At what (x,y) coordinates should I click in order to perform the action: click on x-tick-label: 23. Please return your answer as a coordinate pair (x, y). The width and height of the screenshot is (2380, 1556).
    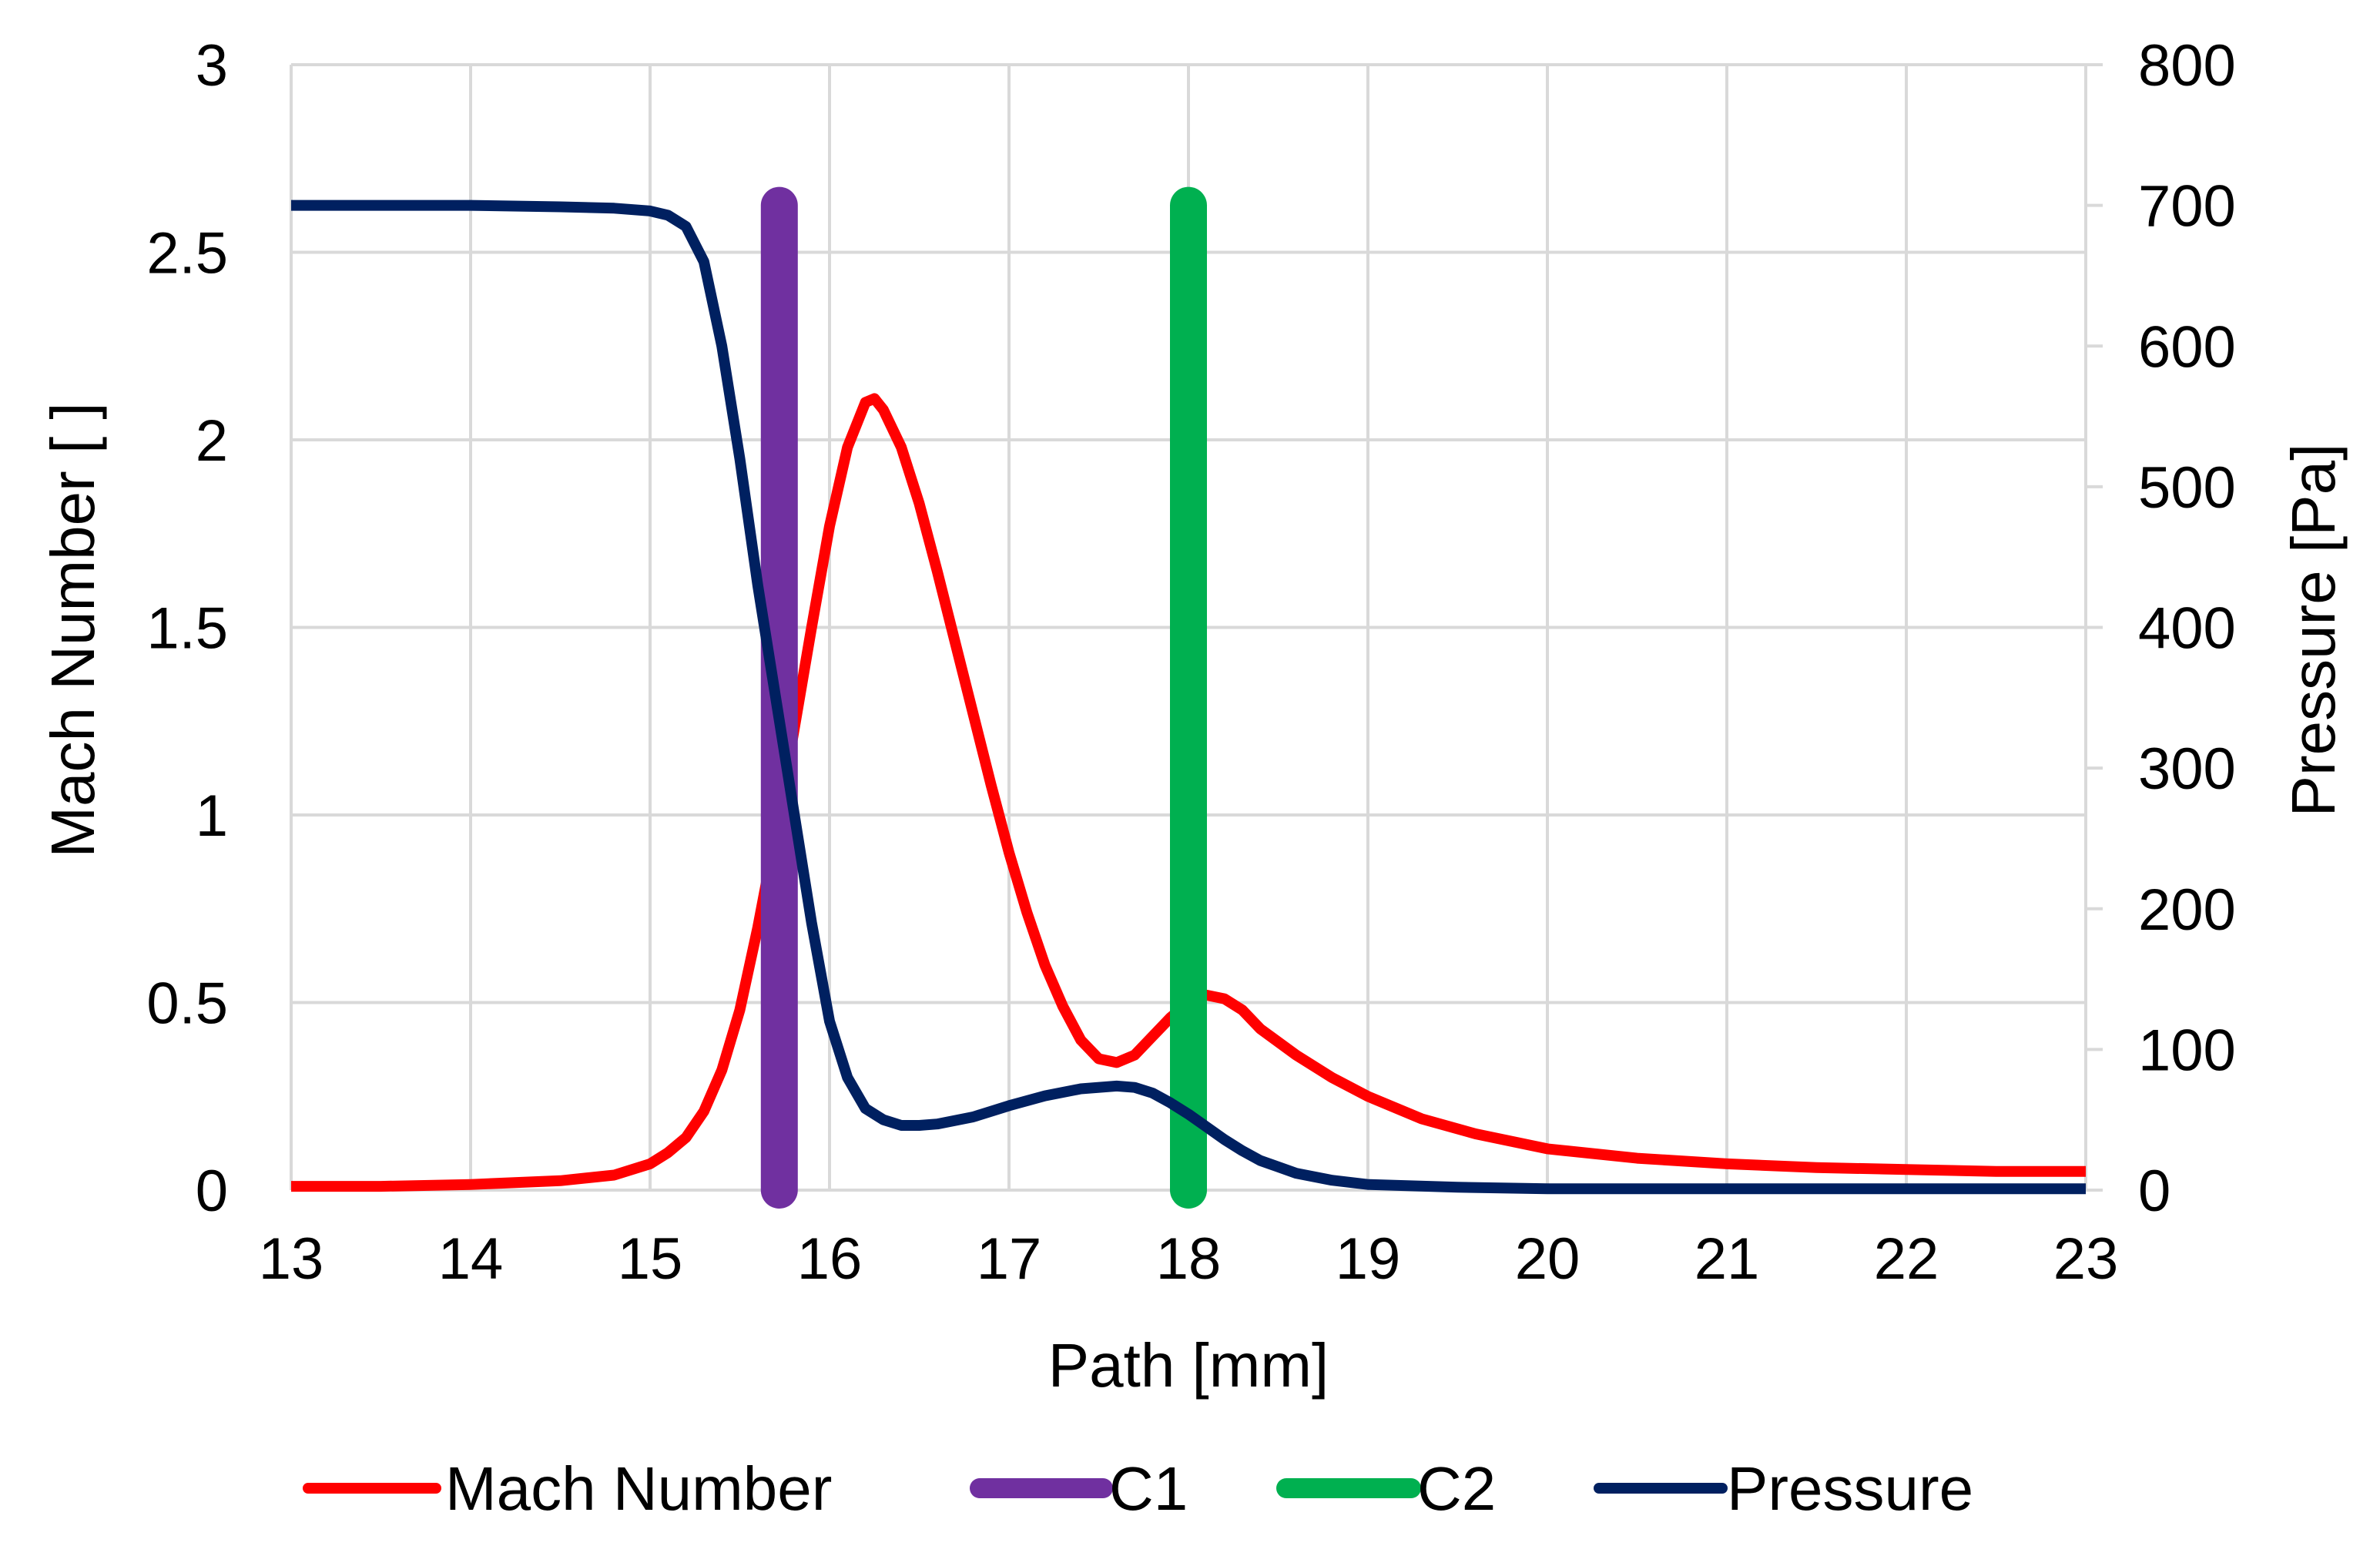
    Looking at the image, I should click on (2086, 1259).